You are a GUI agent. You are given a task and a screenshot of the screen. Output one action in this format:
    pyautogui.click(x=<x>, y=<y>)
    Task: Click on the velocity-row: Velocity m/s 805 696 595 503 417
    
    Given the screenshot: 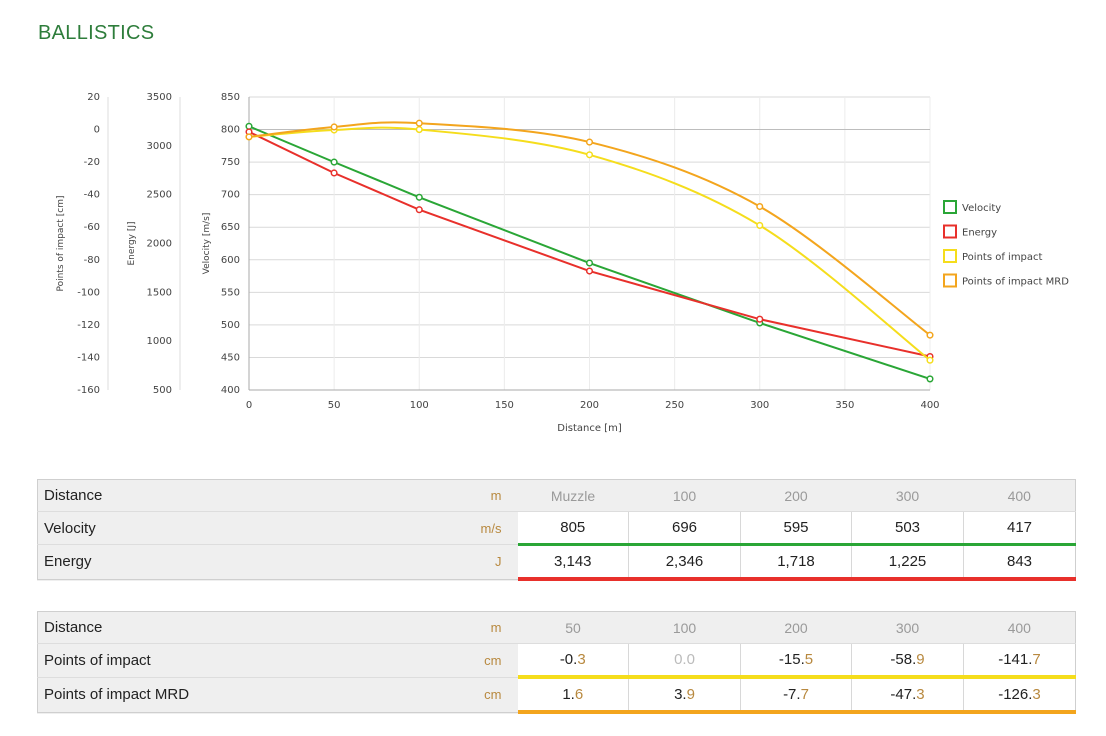 What is the action you would take?
    pyautogui.click(x=556, y=528)
    